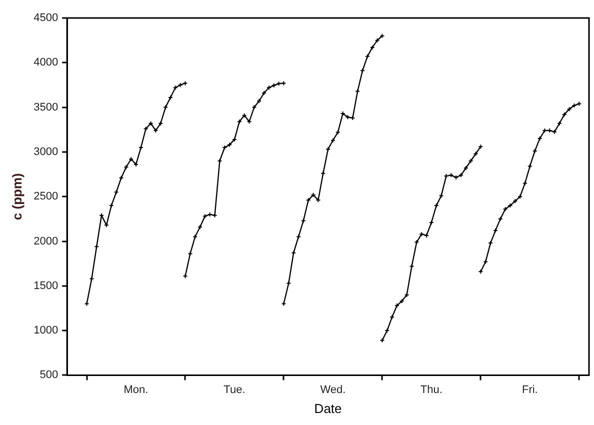 The height and width of the screenshot is (425, 594). What do you see at coordinates (16, 196) in the screenshot?
I see `y-axis-title: c (ppm)` at bounding box center [16, 196].